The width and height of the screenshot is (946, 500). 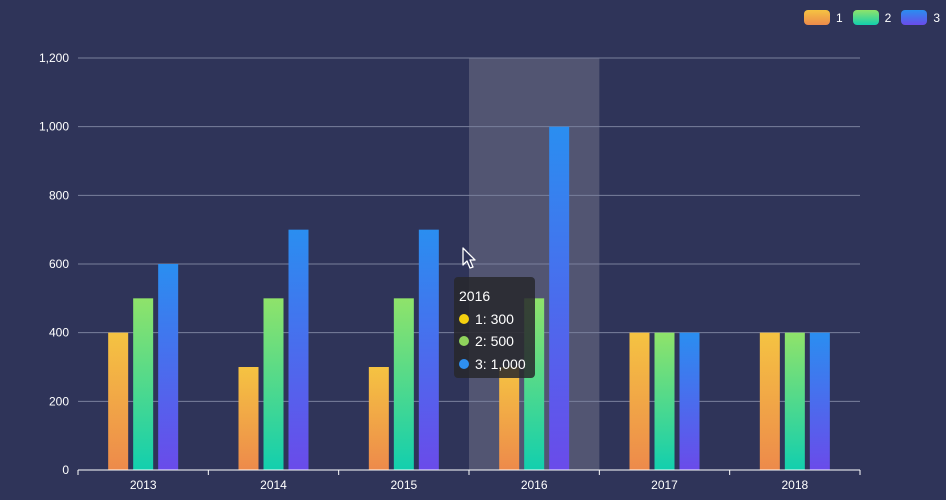 What do you see at coordinates (59, 195) in the screenshot?
I see `y-tick-label: 800` at bounding box center [59, 195].